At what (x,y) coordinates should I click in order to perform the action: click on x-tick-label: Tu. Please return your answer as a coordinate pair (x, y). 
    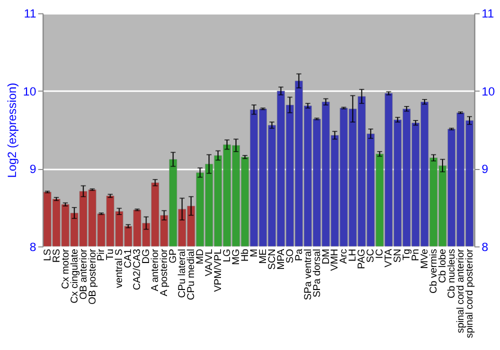
    Looking at the image, I should click on (110, 254).